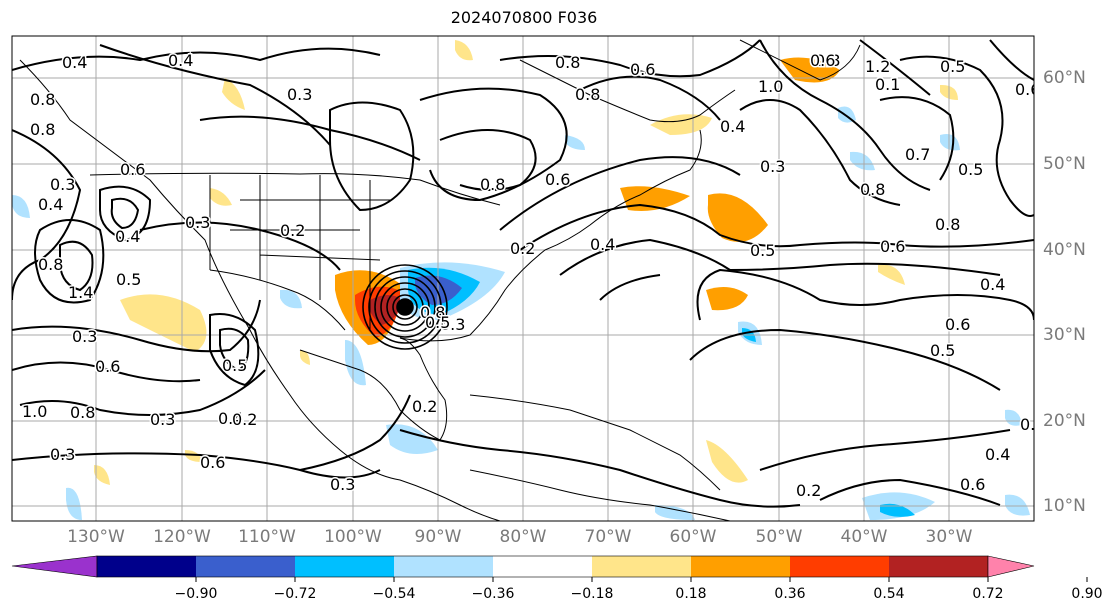 This screenshot has height=615, width=1105. I want to click on anomaly-positive-mid, so click(727, 298).